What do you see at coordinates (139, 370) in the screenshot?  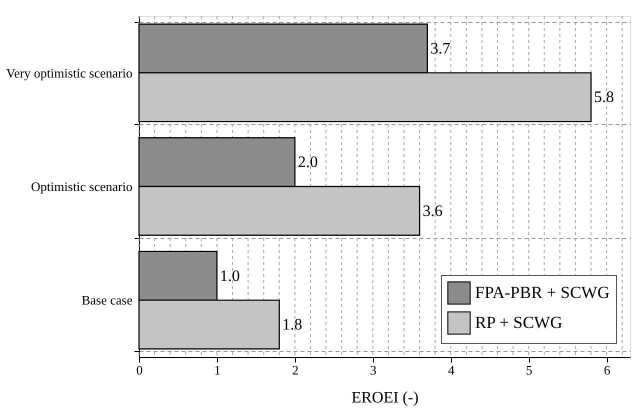 I see `x-tick-label: 0` at bounding box center [139, 370].